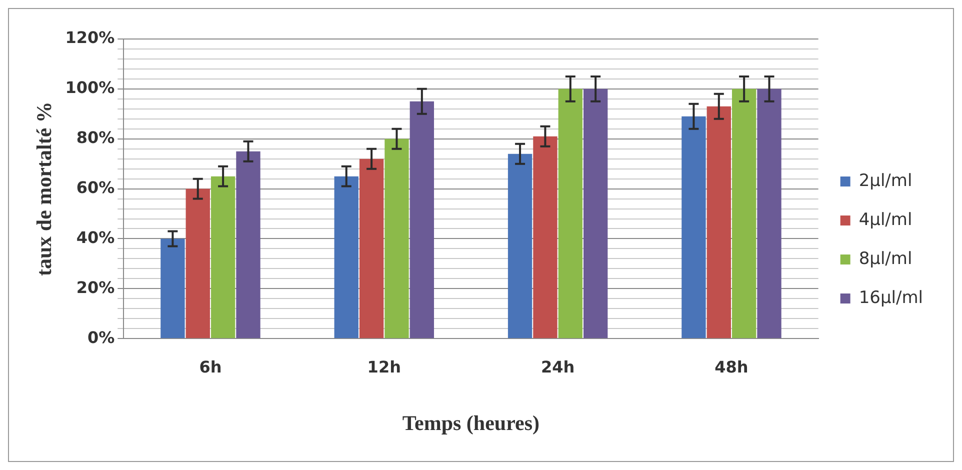 The height and width of the screenshot is (470, 962). What do you see at coordinates (885, 258) in the screenshot?
I see `legend-label: 8µl/ml` at bounding box center [885, 258].